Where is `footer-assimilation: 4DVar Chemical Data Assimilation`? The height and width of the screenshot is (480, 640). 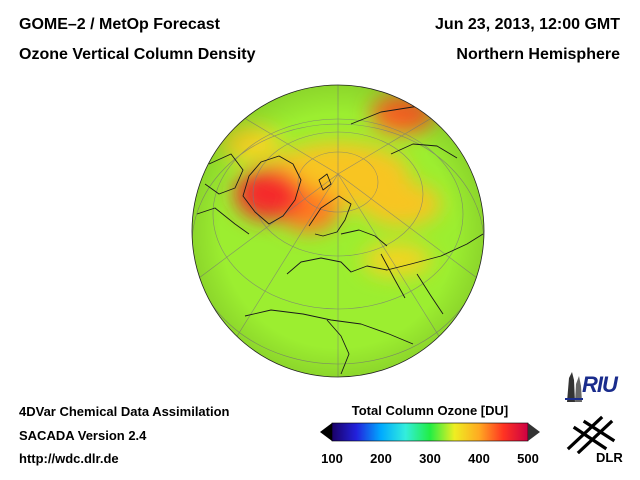
footer-assimilation: 4DVar Chemical Data Assimilation is located at coordinates (124, 411).